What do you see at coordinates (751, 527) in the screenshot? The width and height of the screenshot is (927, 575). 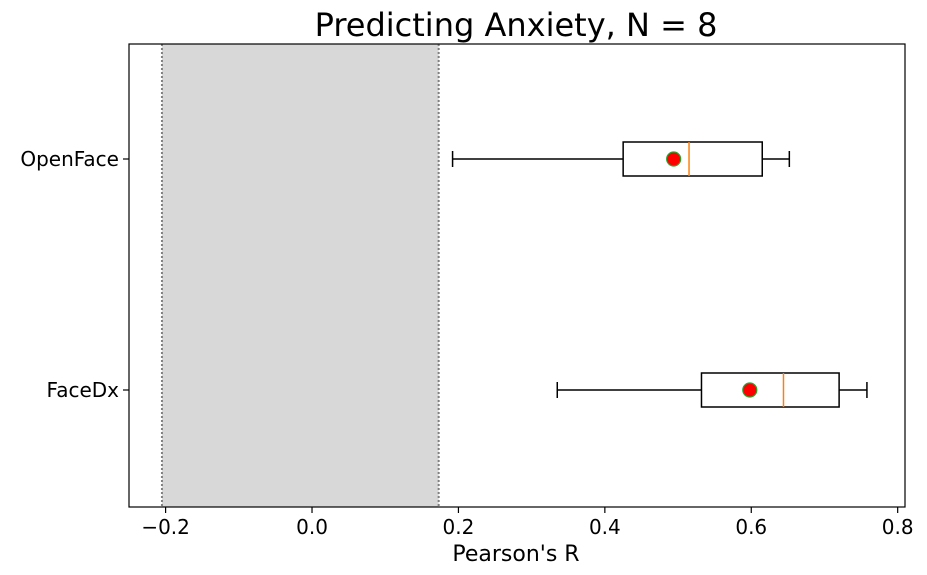 I see `x-tick-label: 0.6` at bounding box center [751, 527].